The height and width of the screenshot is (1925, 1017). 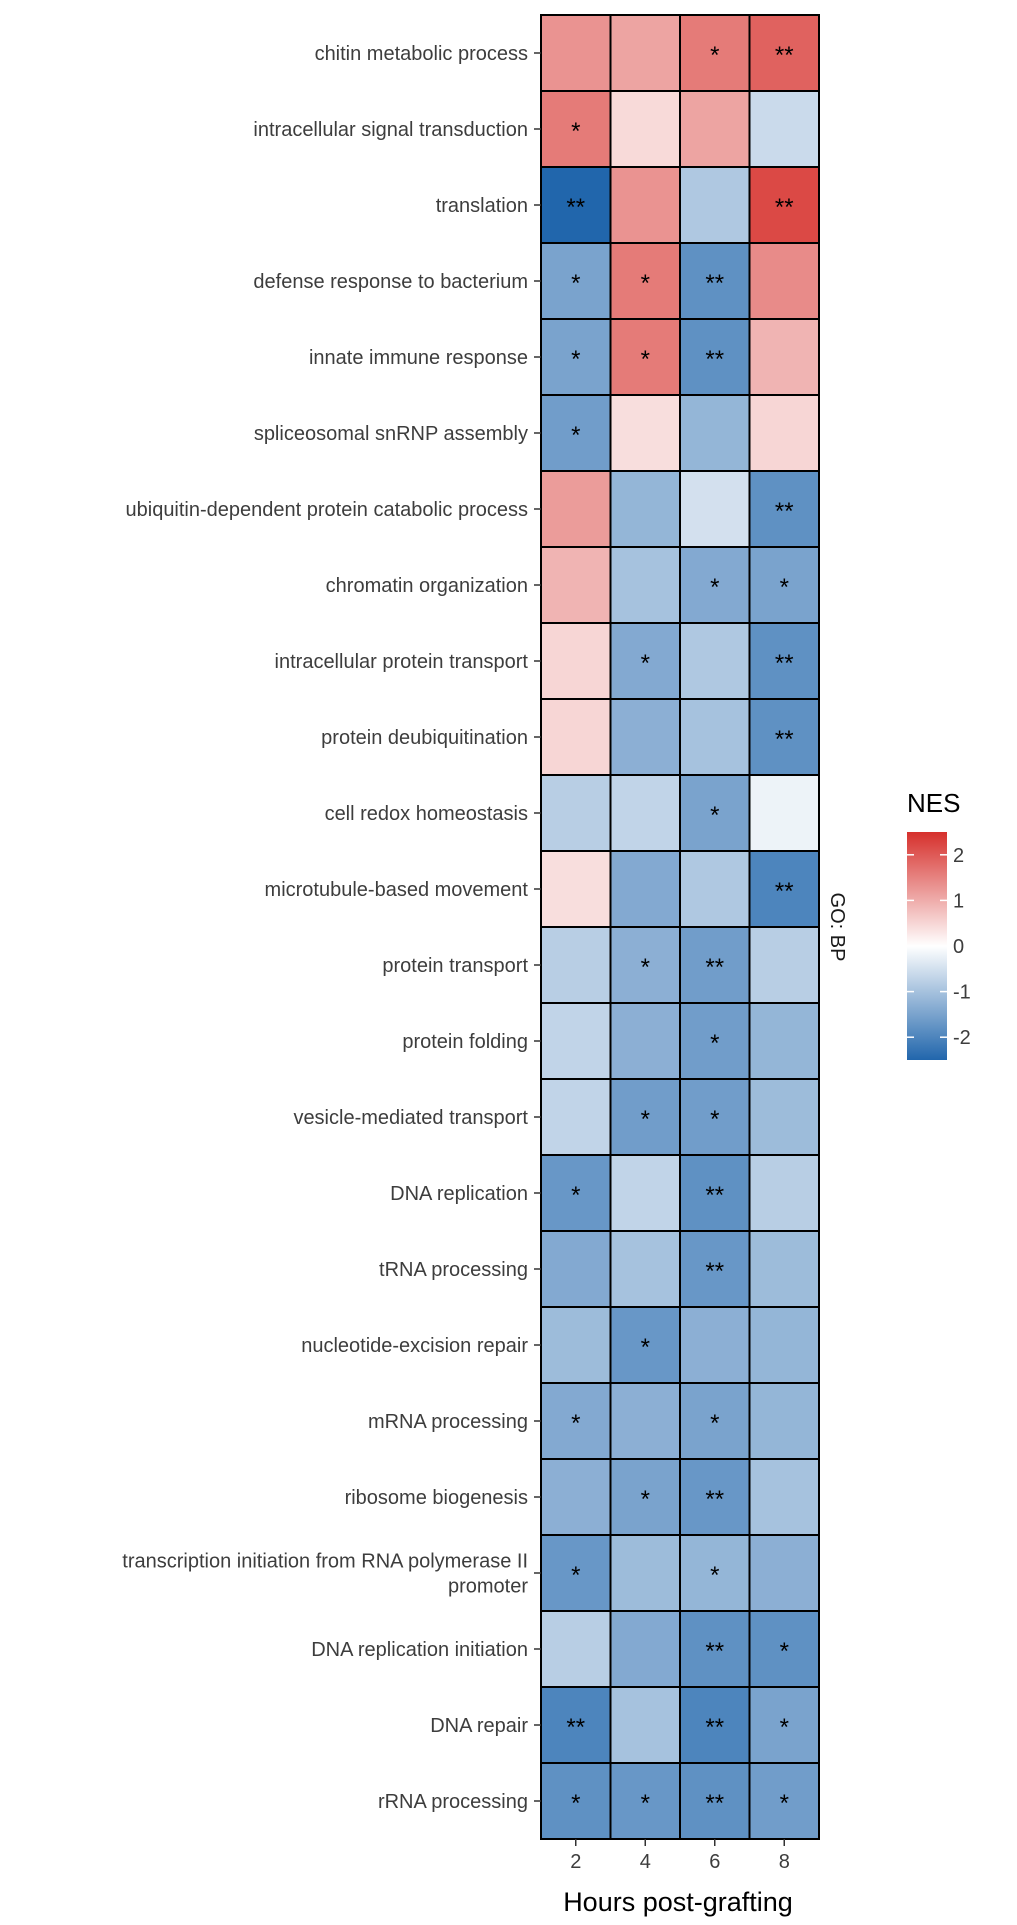 What do you see at coordinates (645, 1862) in the screenshot?
I see `x-tick-label: 4` at bounding box center [645, 1862].